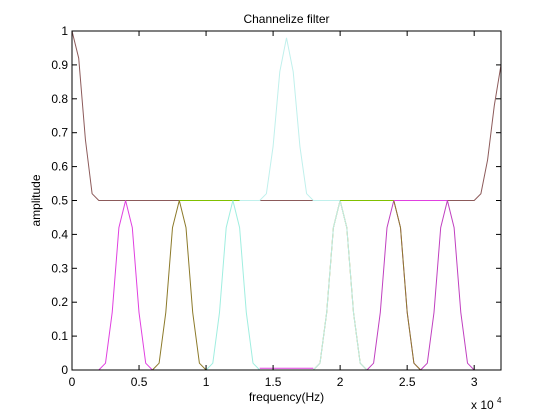 The height and width of the screenshot is (416, 554). What do you see at coordinates (59, 133) in the screenshot?
I see `y-tick-label: 0.7` at bounding box center [59, 133].